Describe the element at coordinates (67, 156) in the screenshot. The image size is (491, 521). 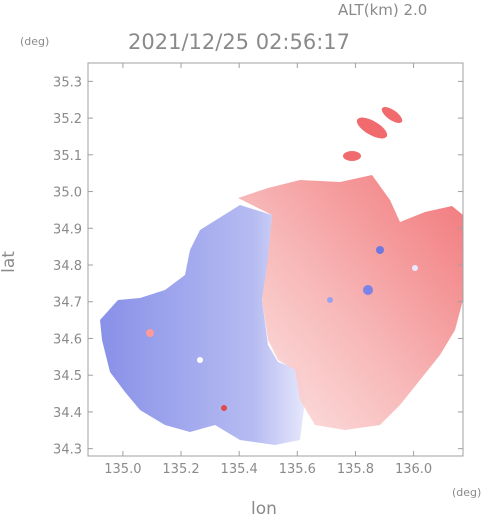
I see `y-tick-label: 35.1` at that location.